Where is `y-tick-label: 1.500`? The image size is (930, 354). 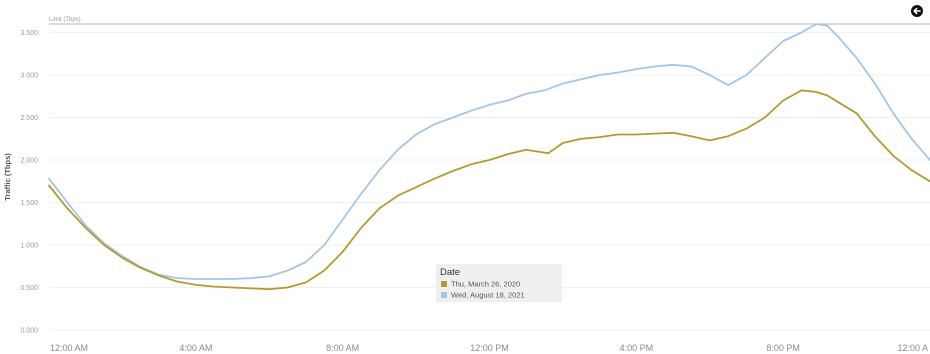 y-tick-label: 1.500 is located at coordinates (29, 203).